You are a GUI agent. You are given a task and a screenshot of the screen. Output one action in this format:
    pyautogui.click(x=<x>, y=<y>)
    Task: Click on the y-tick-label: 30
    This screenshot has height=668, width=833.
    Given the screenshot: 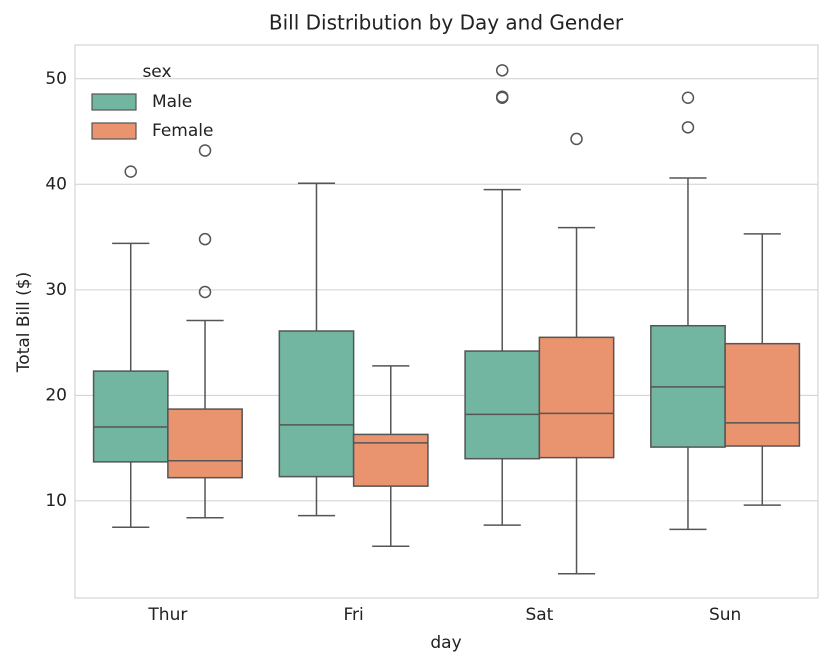 What is the action you would take?
    pyautogui.click(x=56, y=290)
    